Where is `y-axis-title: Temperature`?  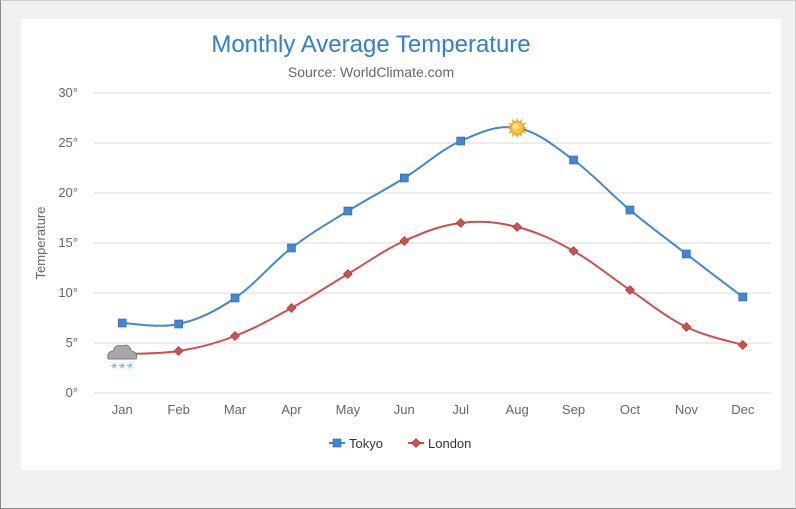 y-axis-title: Temperature is located at coordinates (40, 243).